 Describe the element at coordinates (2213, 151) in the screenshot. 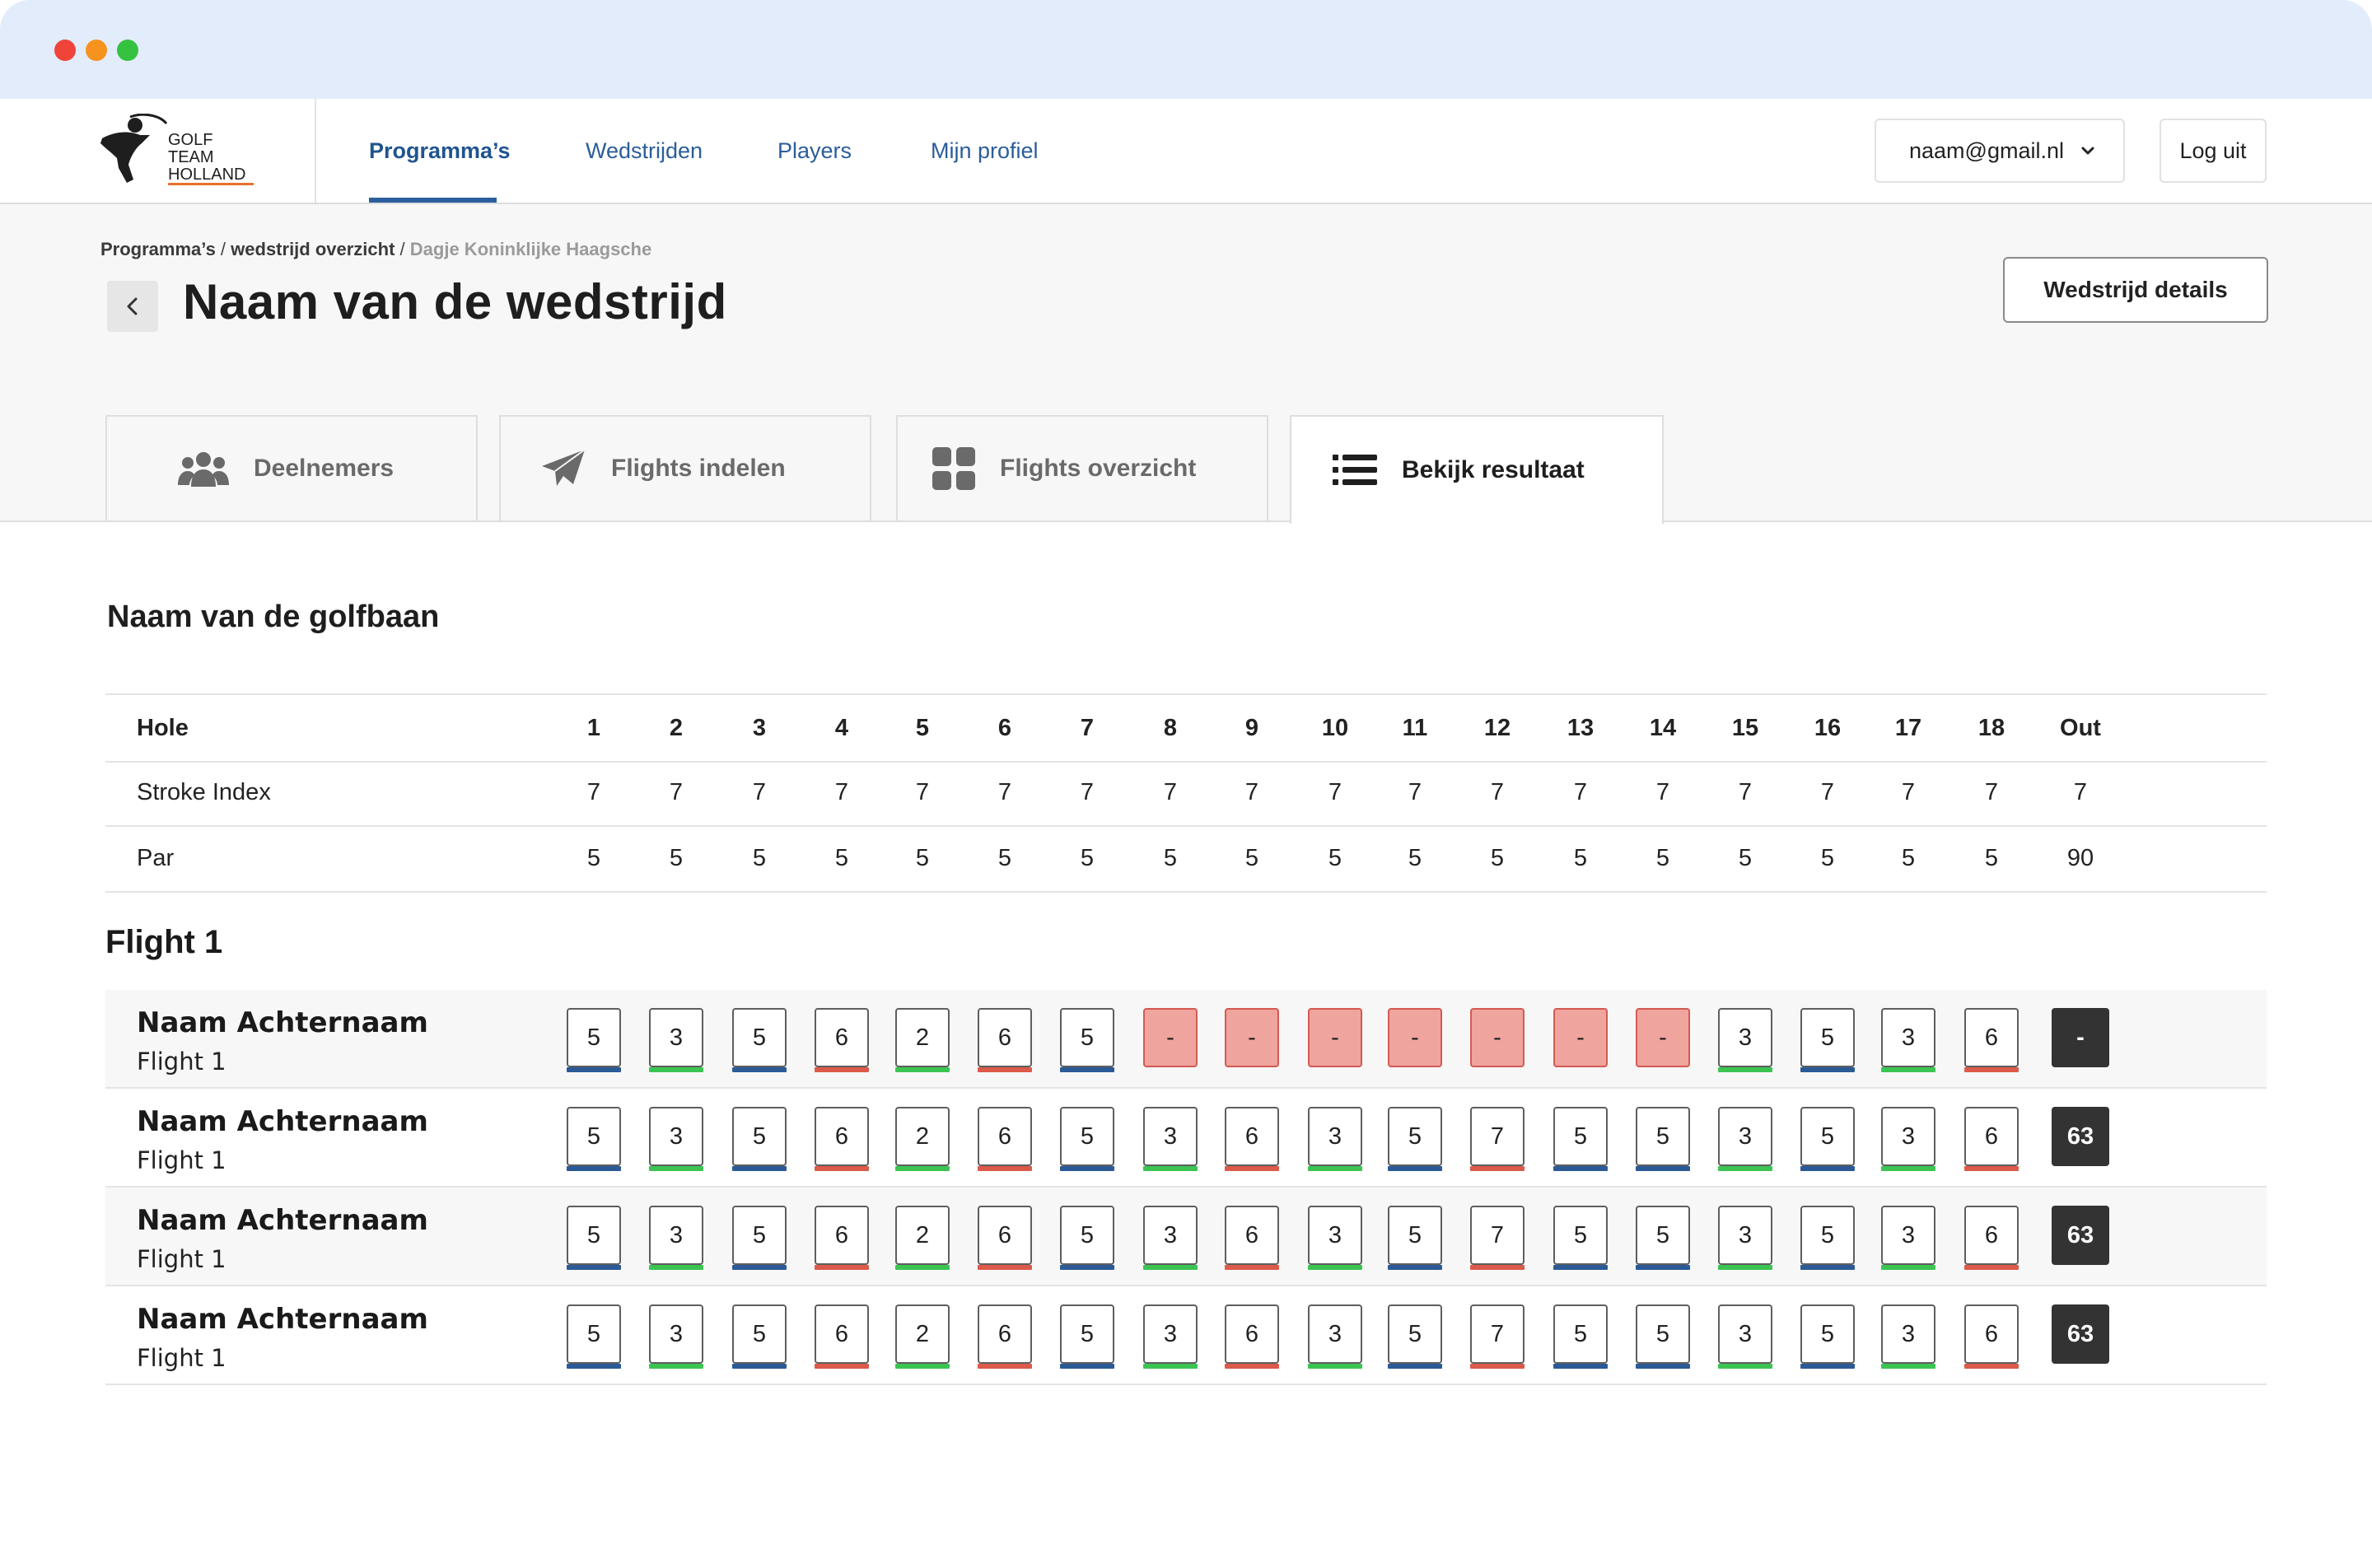

I see `logout-button: Log uit` at that location.